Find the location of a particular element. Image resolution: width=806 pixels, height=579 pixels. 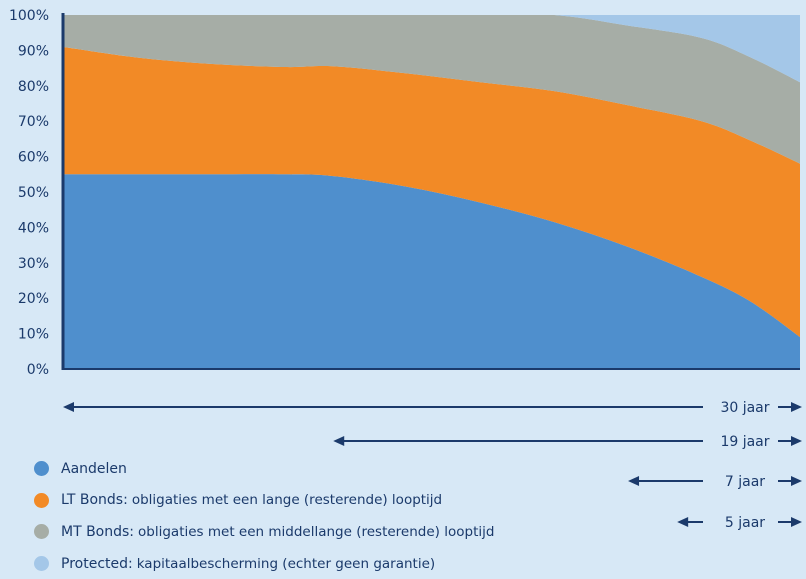

y-tick-label: 30% is located at coordinates (33, 264).